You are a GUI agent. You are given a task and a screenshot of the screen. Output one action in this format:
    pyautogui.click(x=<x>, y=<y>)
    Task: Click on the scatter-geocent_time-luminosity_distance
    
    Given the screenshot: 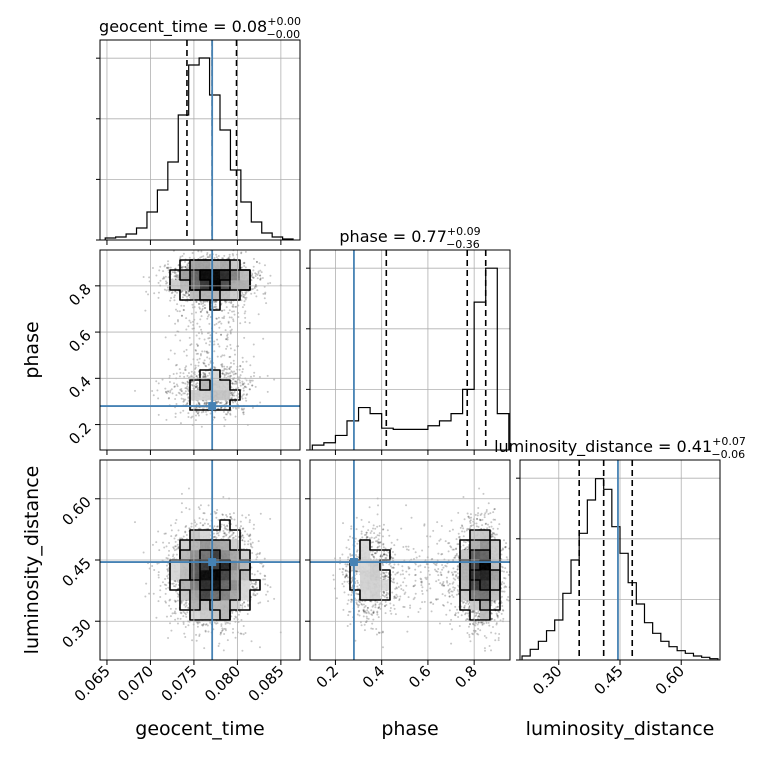 What is the action you would take?
    pyautogui.click(x=208, y=570)
    